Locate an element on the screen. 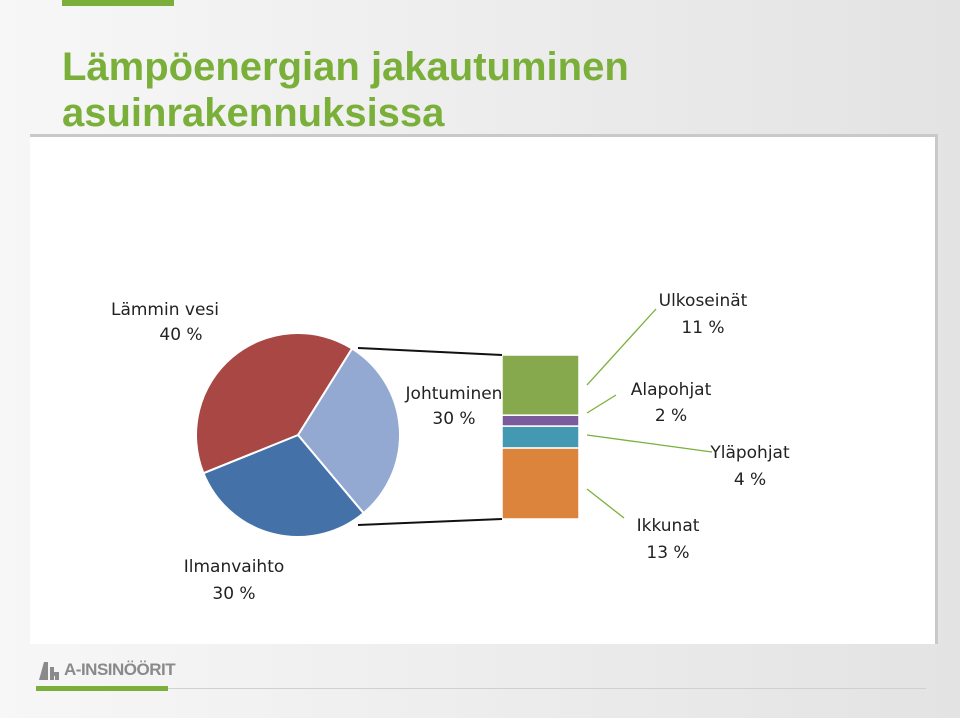 This screenshot has width=960, height=718. footer-divider is located at coordinates (481, 688).